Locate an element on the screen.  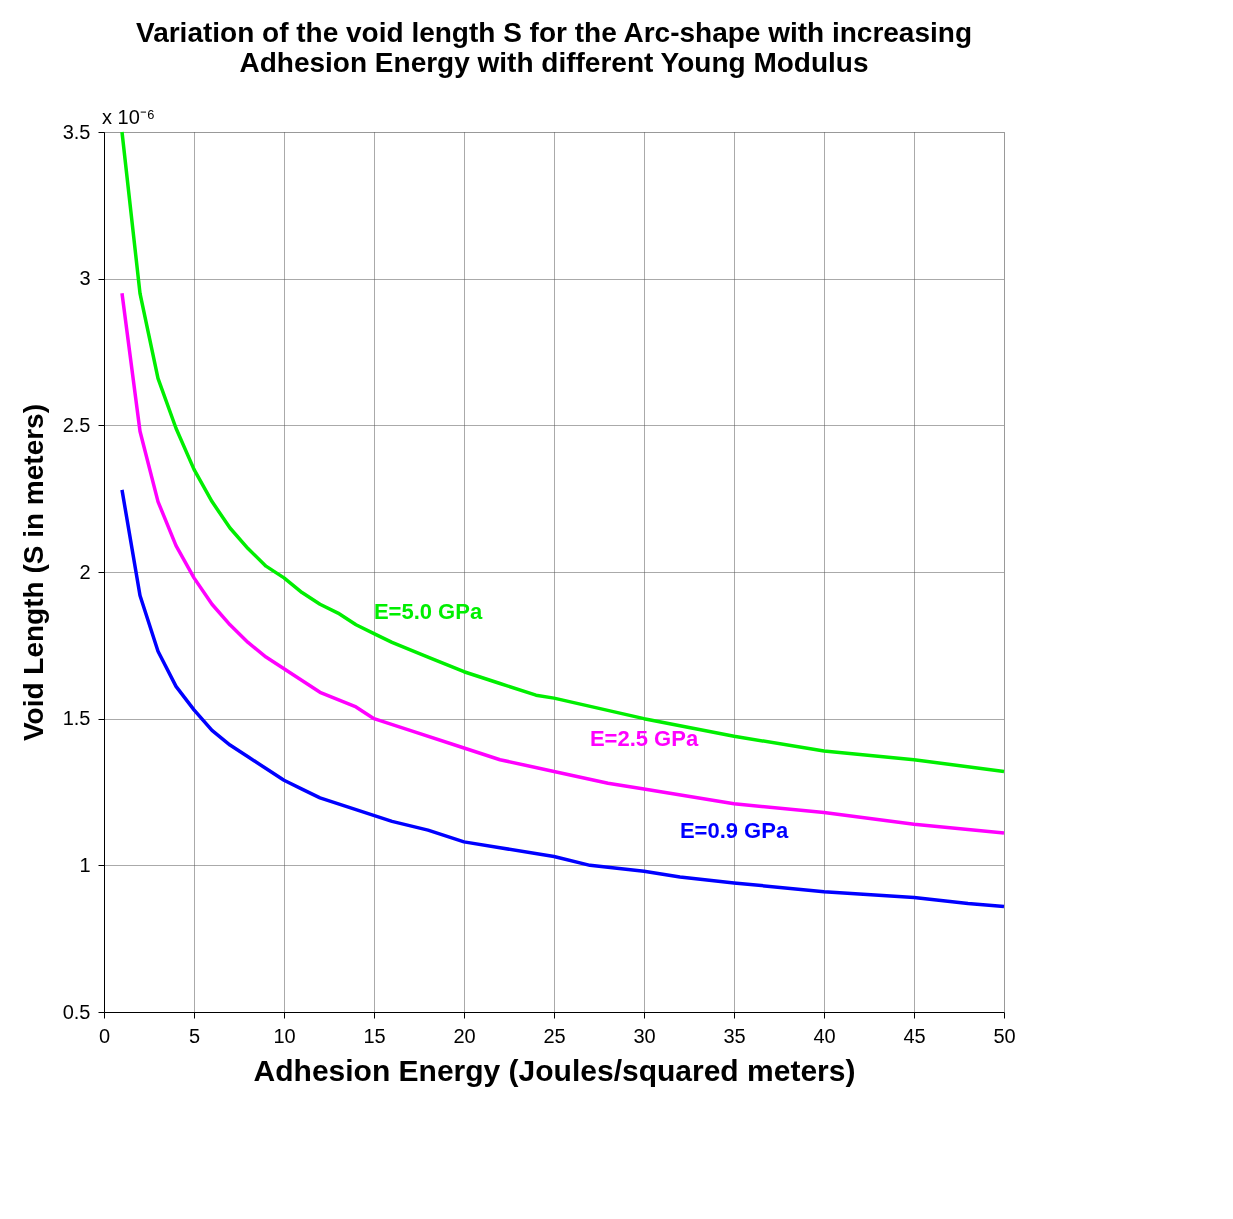
x-tick-label: 20 is located at coordinates (464, 1035).